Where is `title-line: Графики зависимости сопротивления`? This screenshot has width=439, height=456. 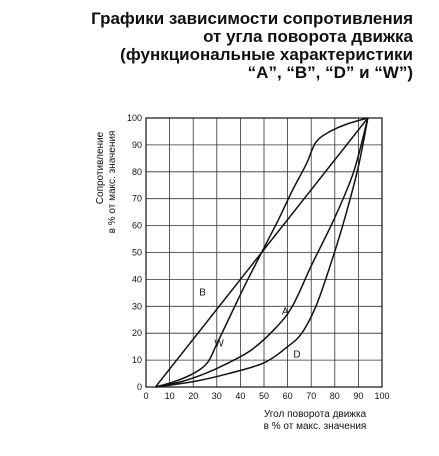 title-line: Графики зависимости сопротивления is located at coordinates (252, 18).